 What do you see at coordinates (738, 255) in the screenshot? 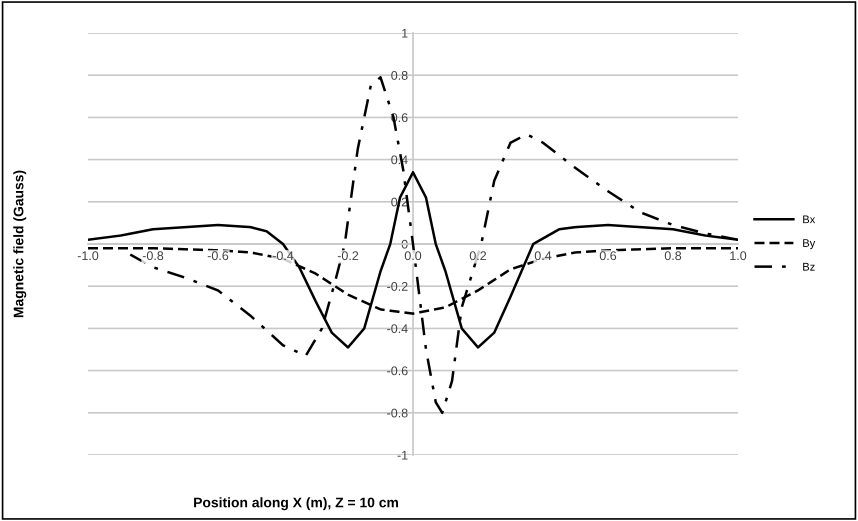
I see `x-tick-label: 1.0` at bounding box center [738, 255].